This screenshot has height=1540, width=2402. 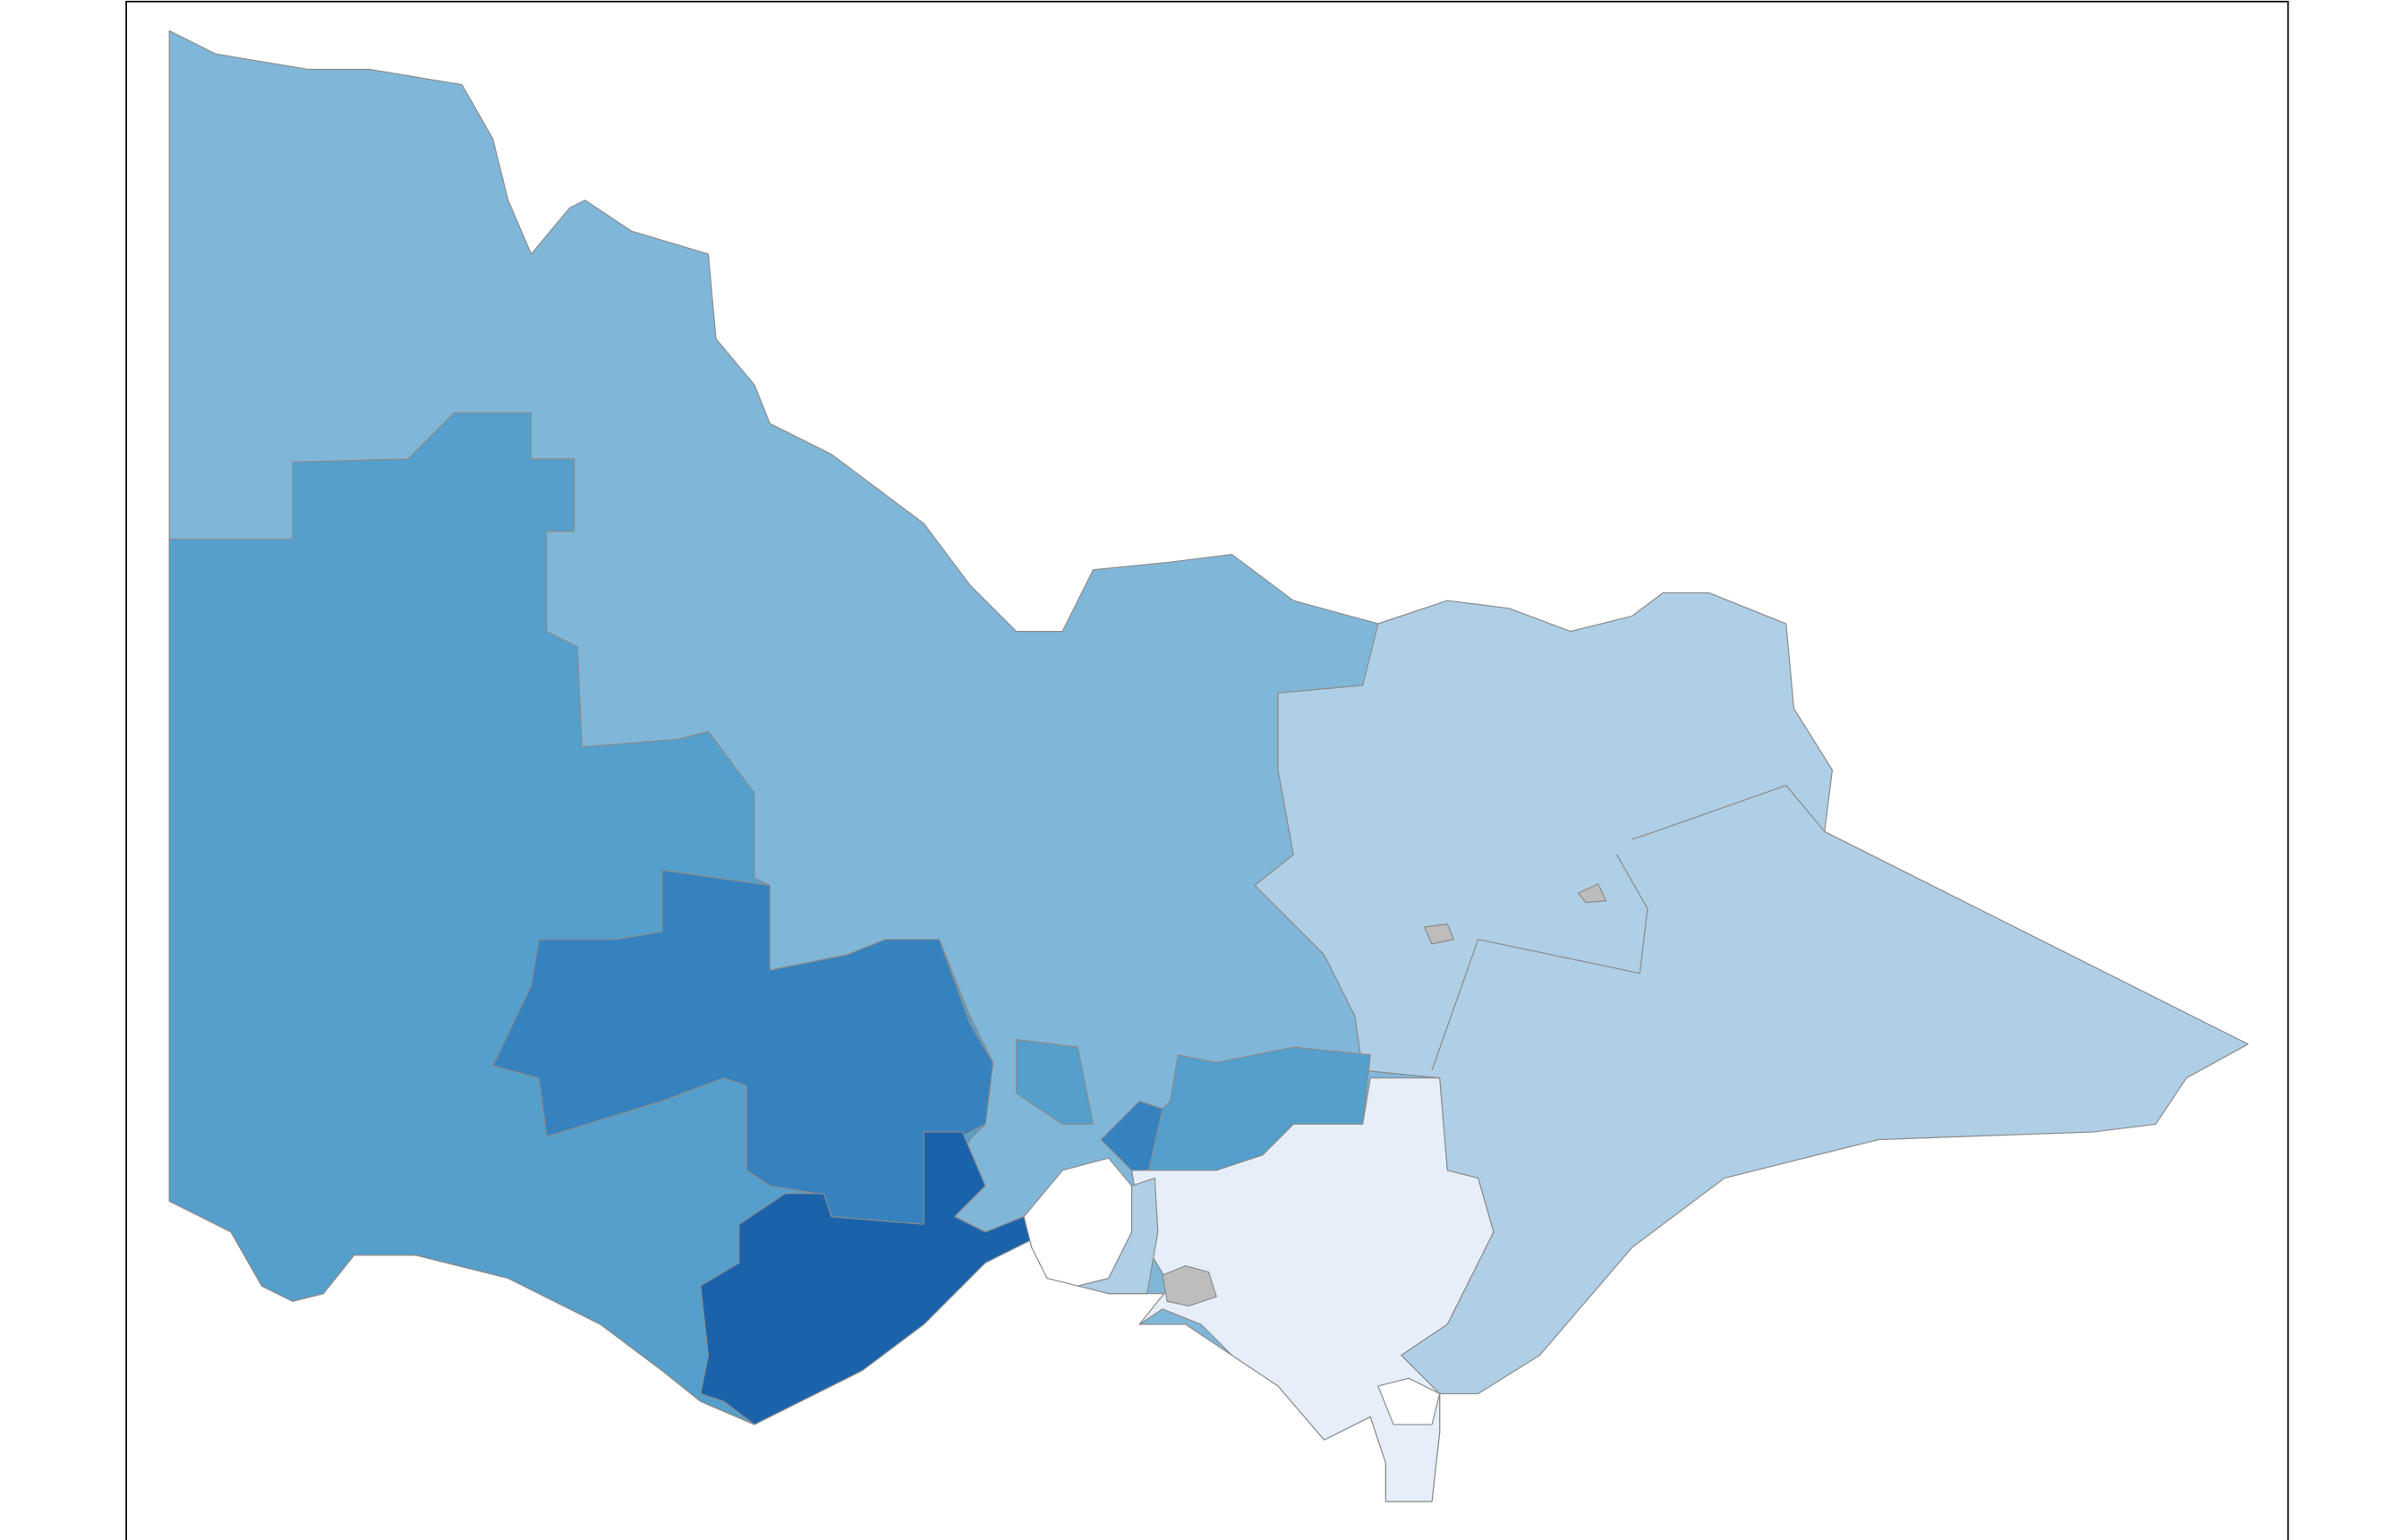 I want to click on western-port-bay, so click(x=1409, y=1401).